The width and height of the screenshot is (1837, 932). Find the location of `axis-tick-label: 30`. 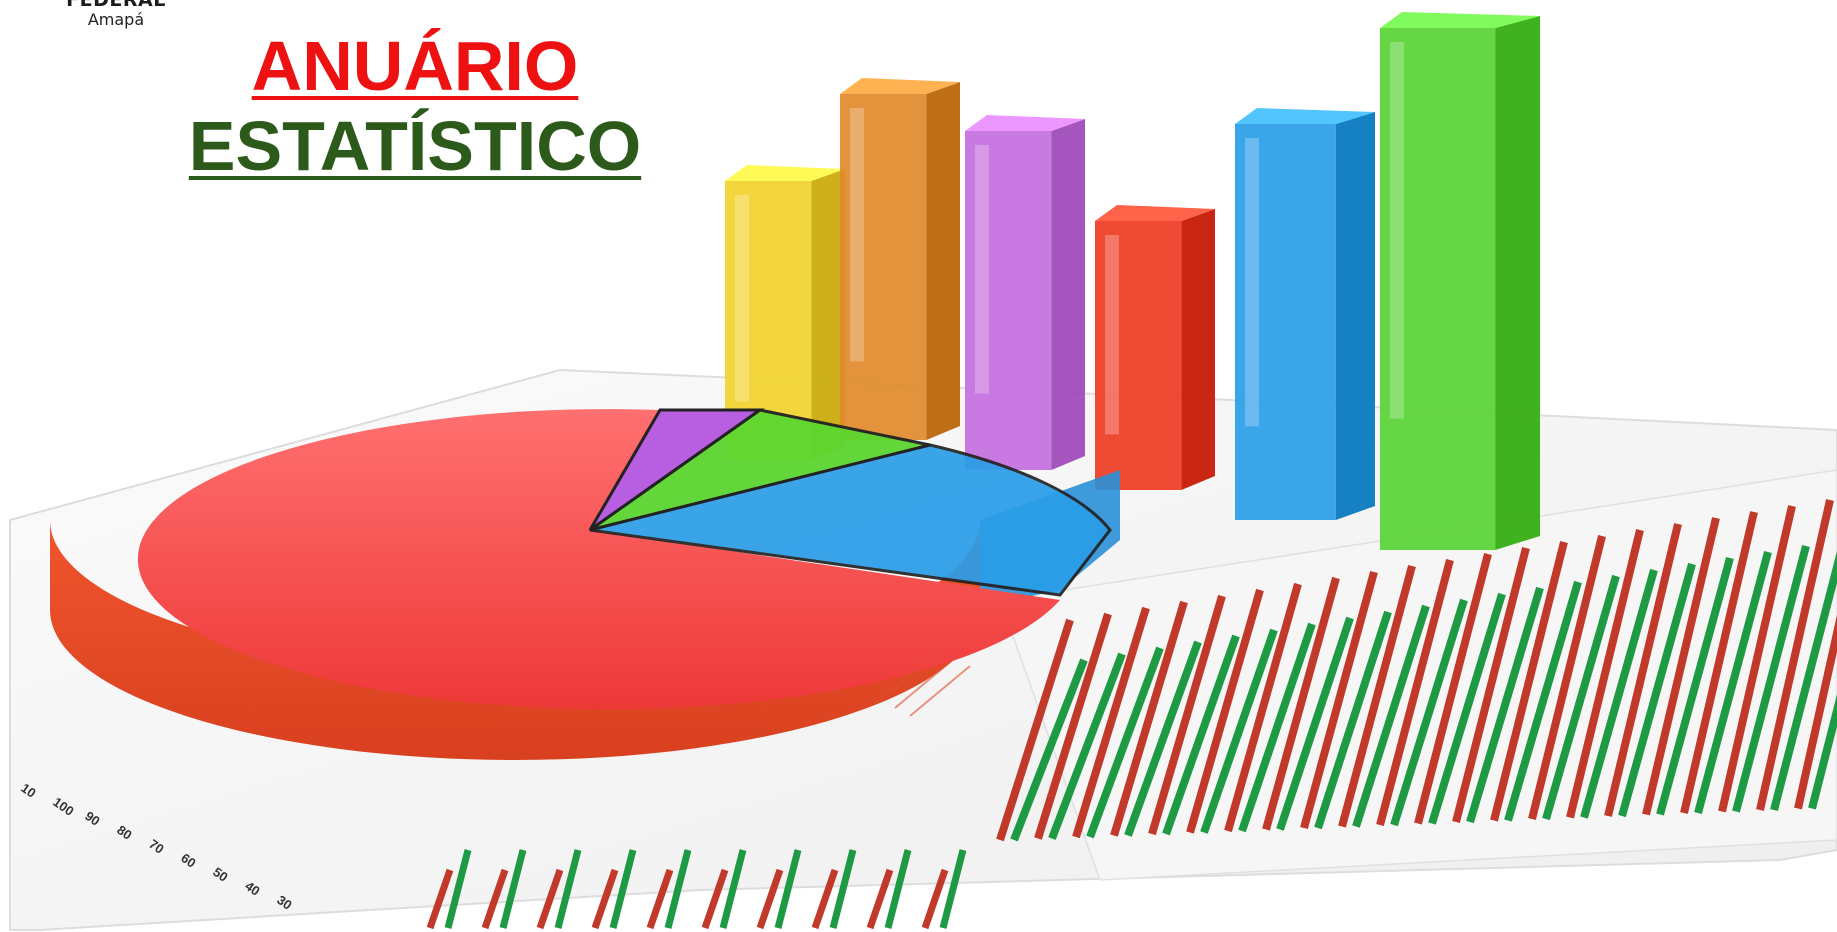

axis-tick-label: 30 is located at coordinates (284, 902).